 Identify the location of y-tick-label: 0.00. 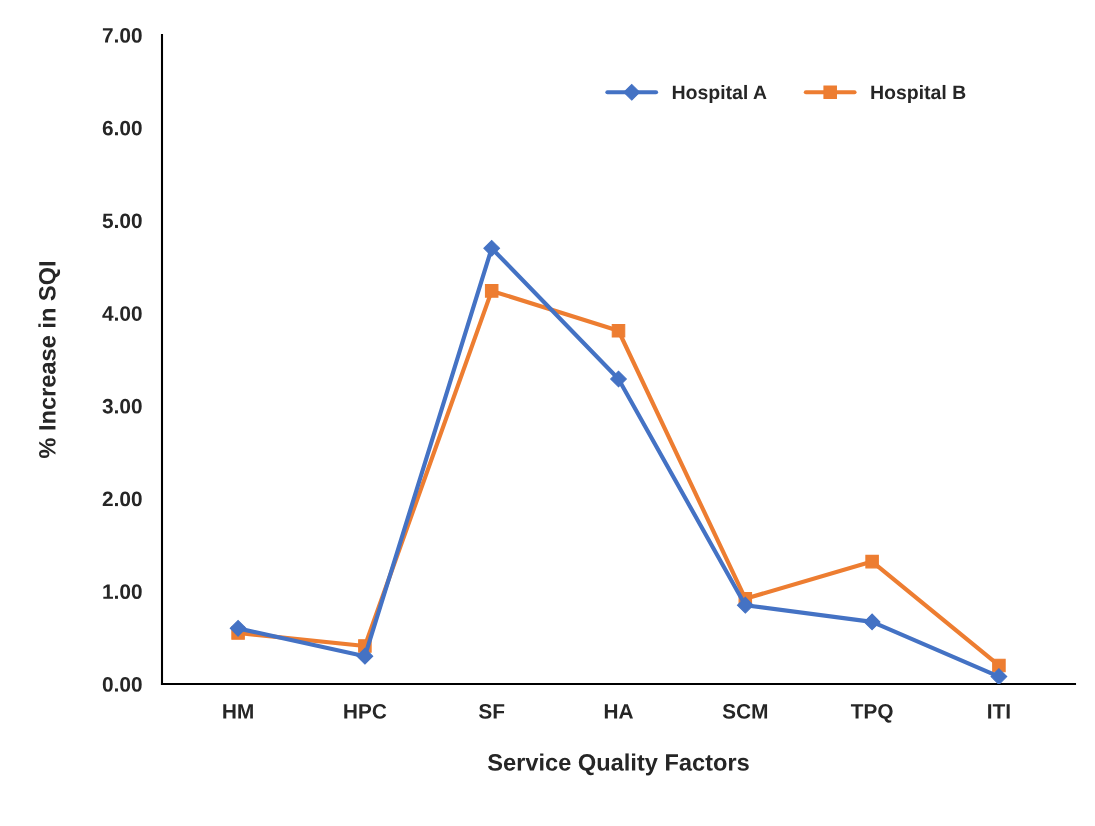
(122, 684).